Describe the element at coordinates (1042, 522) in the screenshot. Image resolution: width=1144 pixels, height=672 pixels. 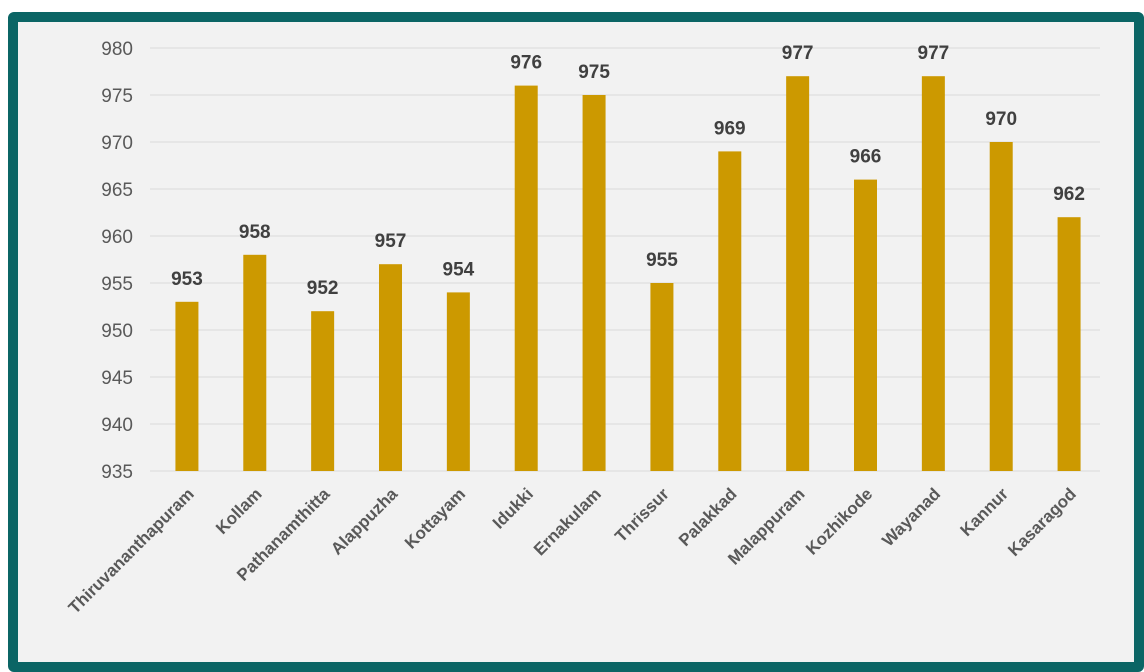
I see `x-tick-label: Kasaragod` at that location.